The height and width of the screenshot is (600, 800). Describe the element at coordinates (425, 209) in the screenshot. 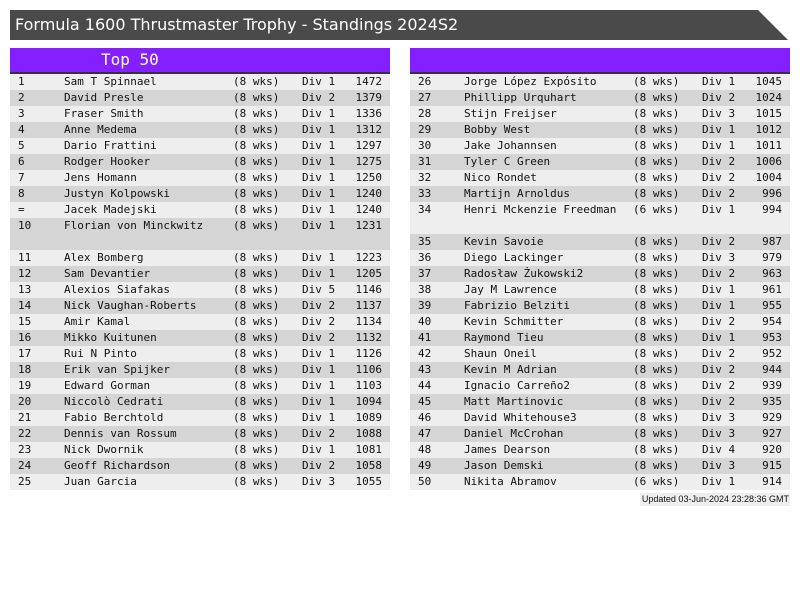

I see `rank-cell: 34` at that location.